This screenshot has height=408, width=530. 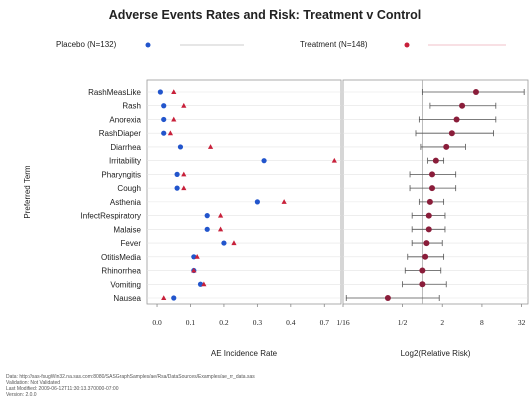 I want to click on right-x-tick-label: 32, so click(x=522, y=322).